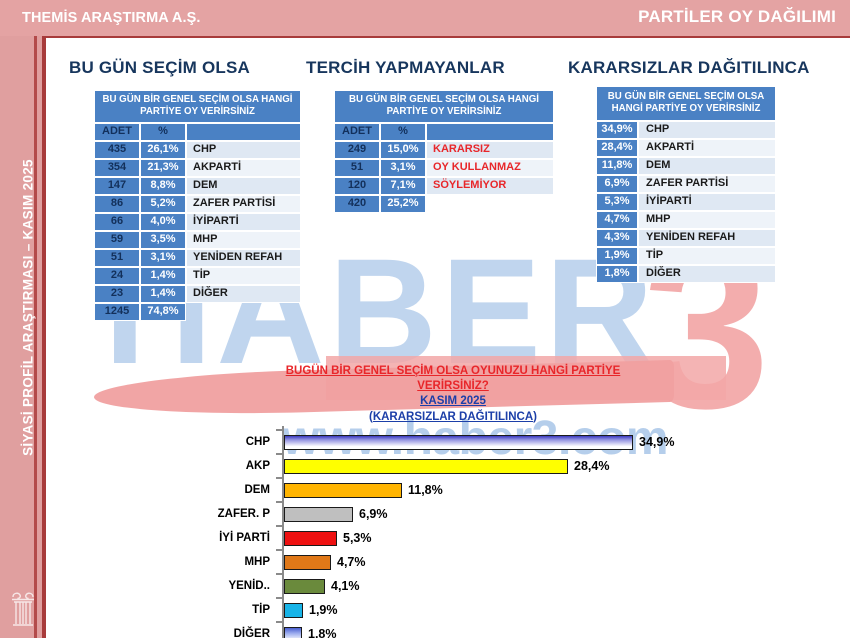 The image size is (850, 638). I want to click on column-1-heading: BU GÜN SEÇİM OLSA, so click(159, 67).